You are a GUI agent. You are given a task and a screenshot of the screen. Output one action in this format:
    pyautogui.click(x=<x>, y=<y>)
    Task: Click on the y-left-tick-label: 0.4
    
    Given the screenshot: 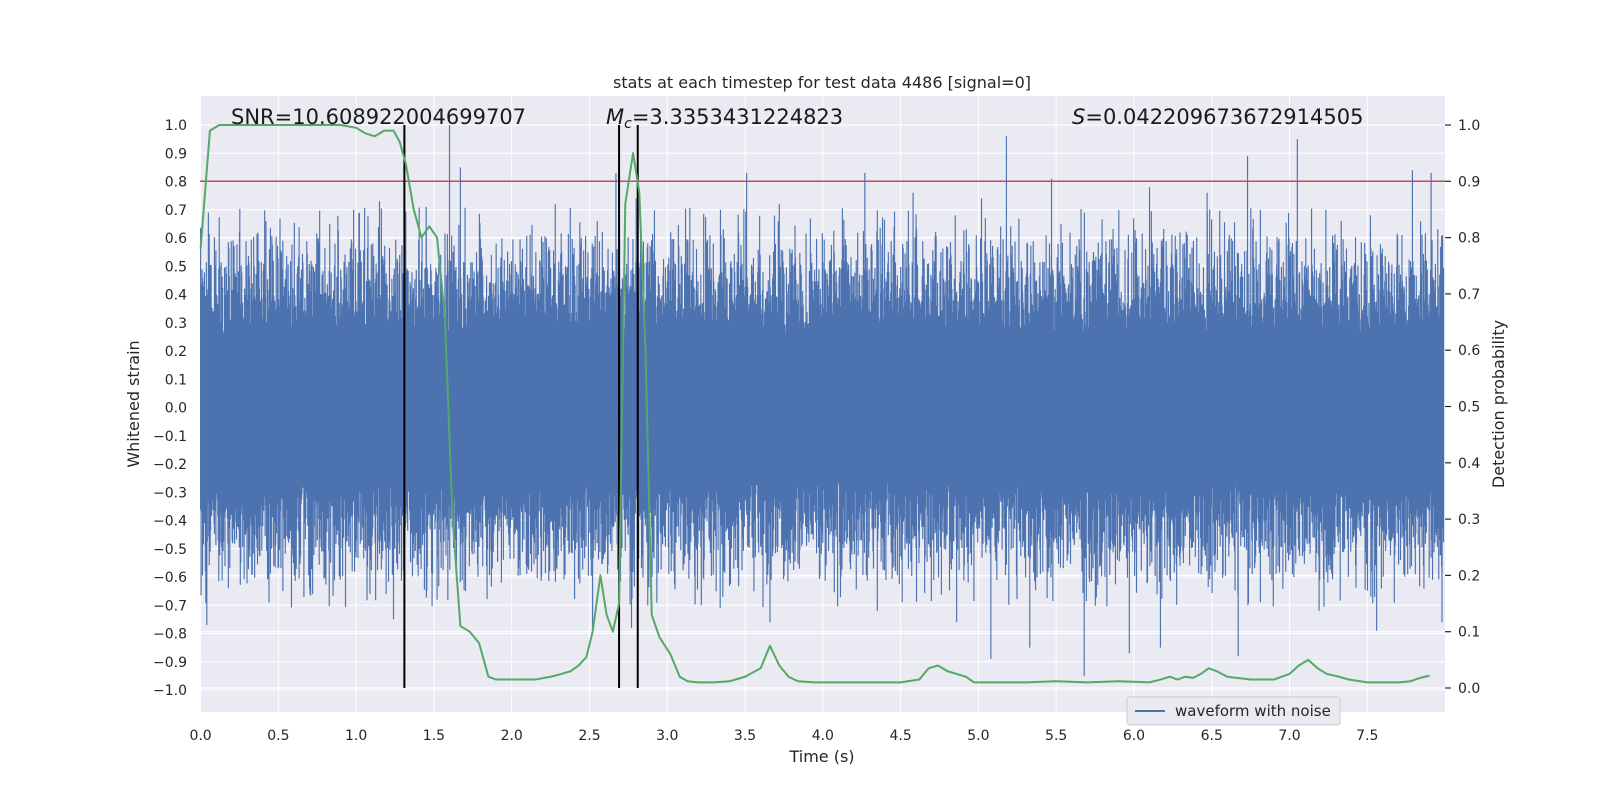 What is the action you would take?
    pyautogui.click(x=176, y=296)
    